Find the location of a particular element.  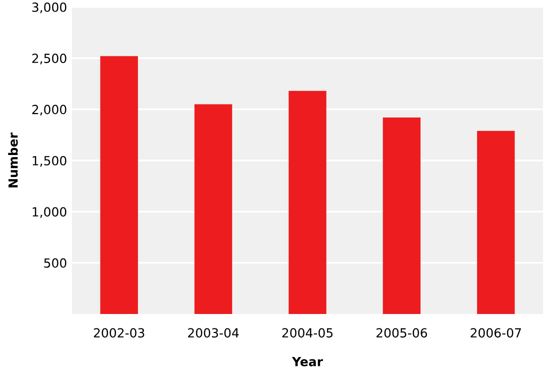

x-tick-label: 2006-07 is located at coordinates (495, 333).